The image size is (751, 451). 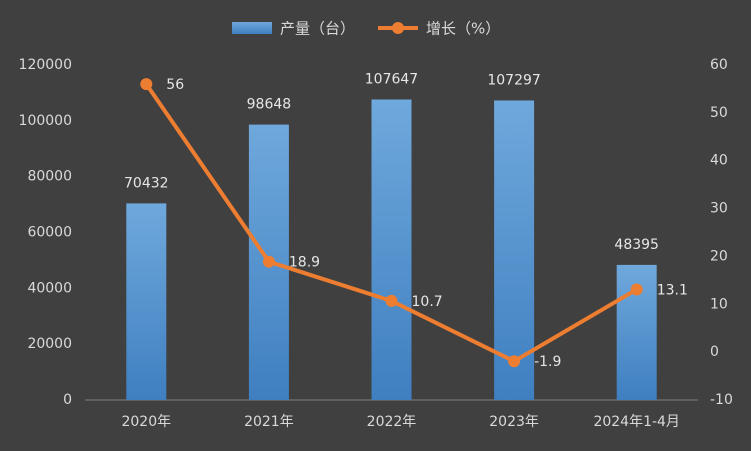 What do you see at coordinates (49, 344) in the screenshot?
I see `y-tick-label: 20000` at bounding box center [49, 344].